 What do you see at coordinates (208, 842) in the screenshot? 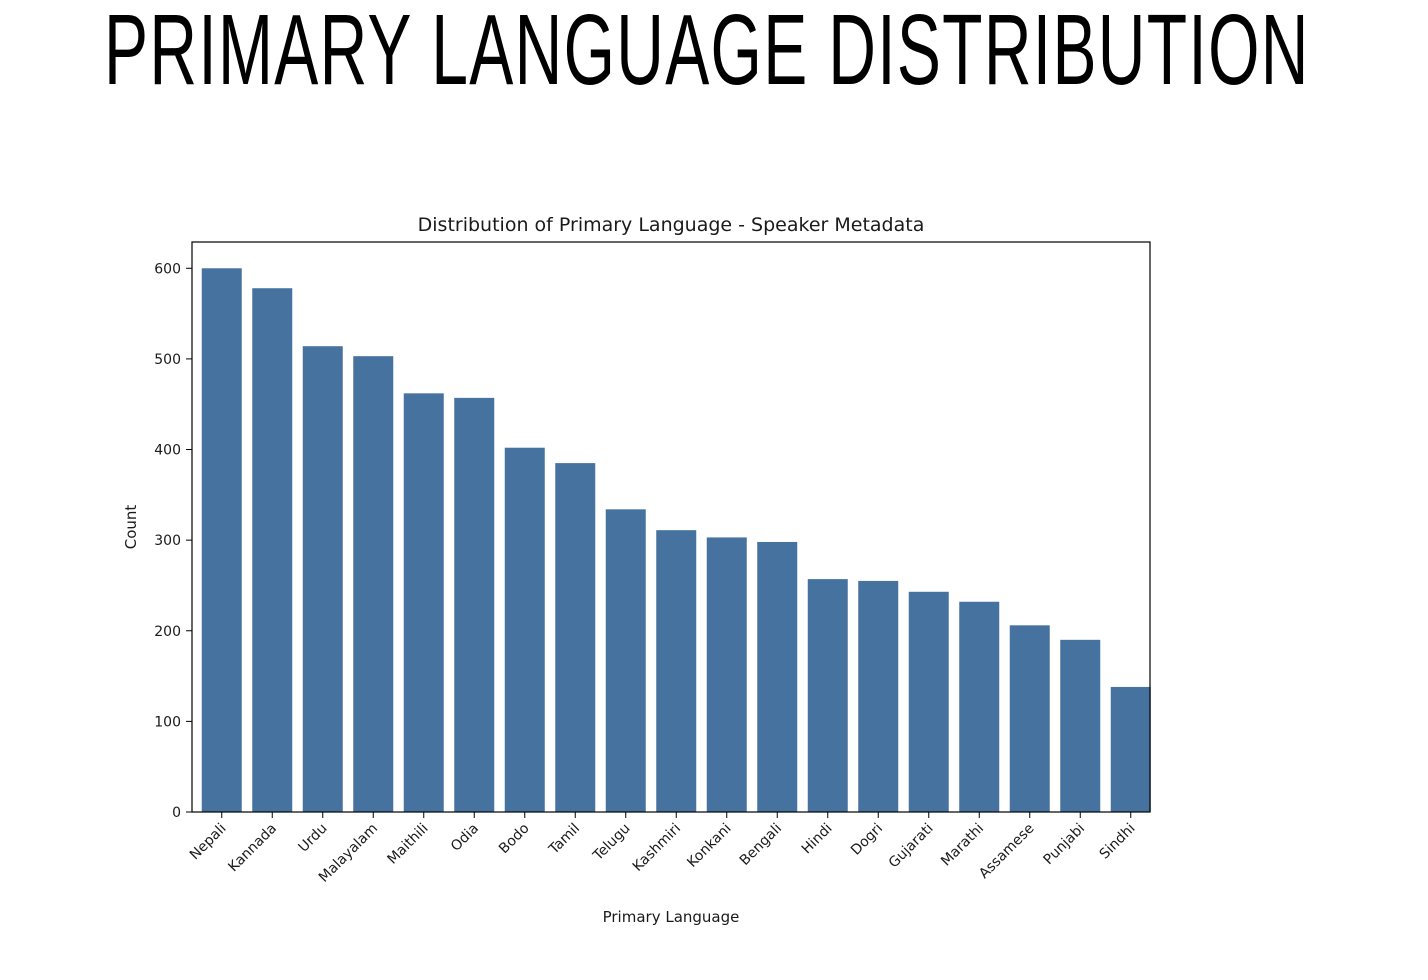
I see `x-tick-label-nepali: Nepali` at bounding box center [208, 842].